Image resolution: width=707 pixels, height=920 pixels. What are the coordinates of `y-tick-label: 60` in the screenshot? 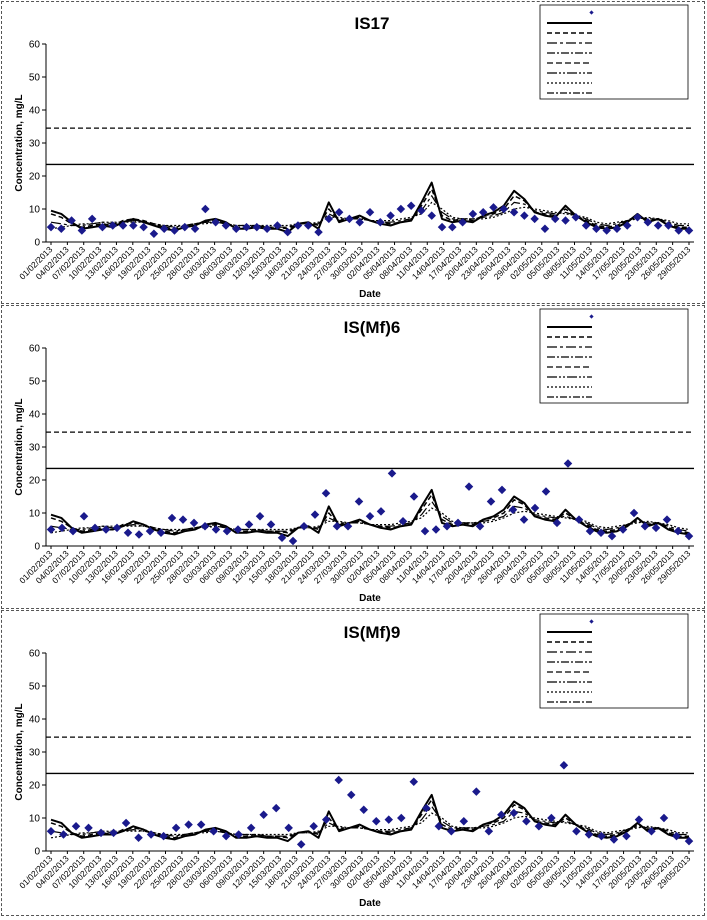 It's located at (35, 654).